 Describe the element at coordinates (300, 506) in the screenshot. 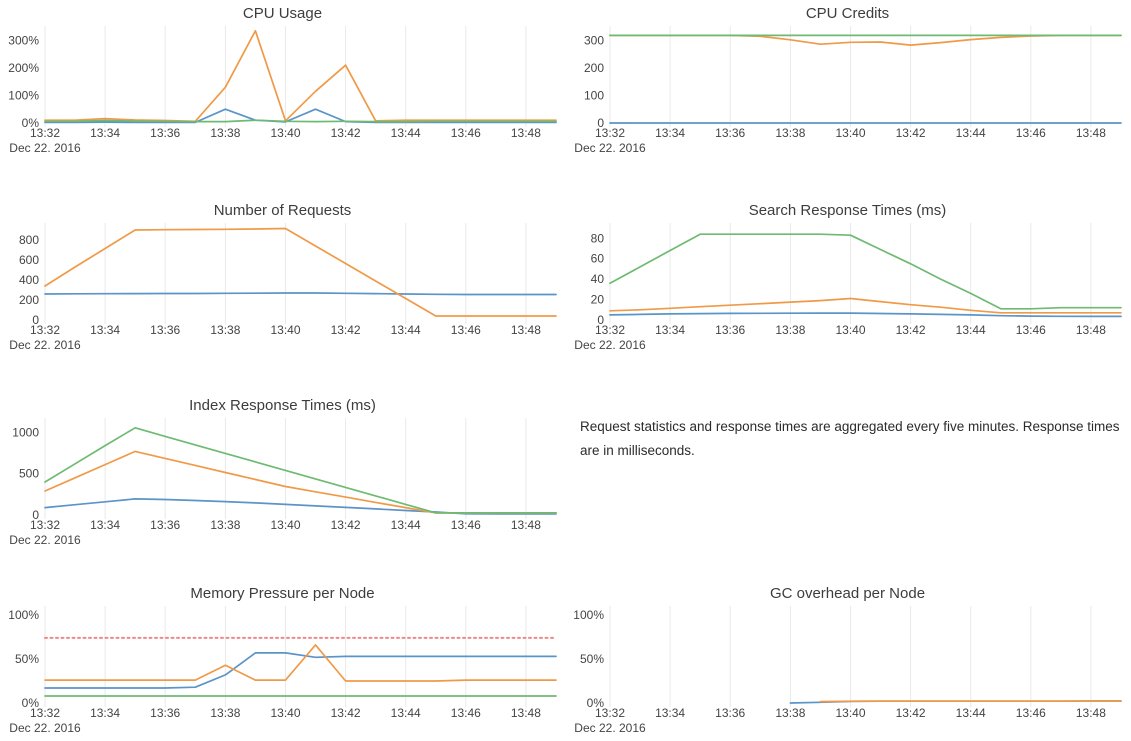

I see `series-line-index-blue` at that location.